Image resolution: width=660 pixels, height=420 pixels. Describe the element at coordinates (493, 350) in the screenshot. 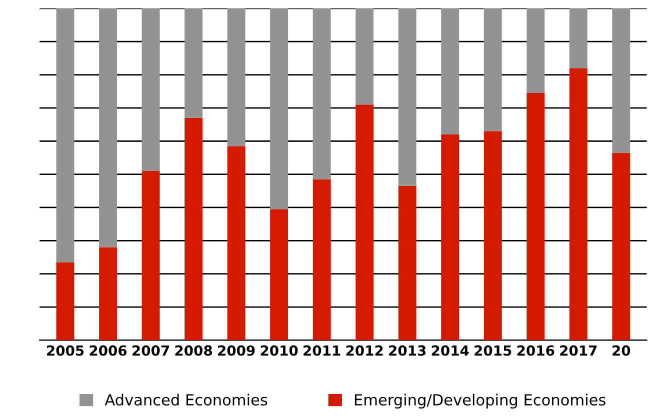

I see `x-tick-label: 2015` at that location.